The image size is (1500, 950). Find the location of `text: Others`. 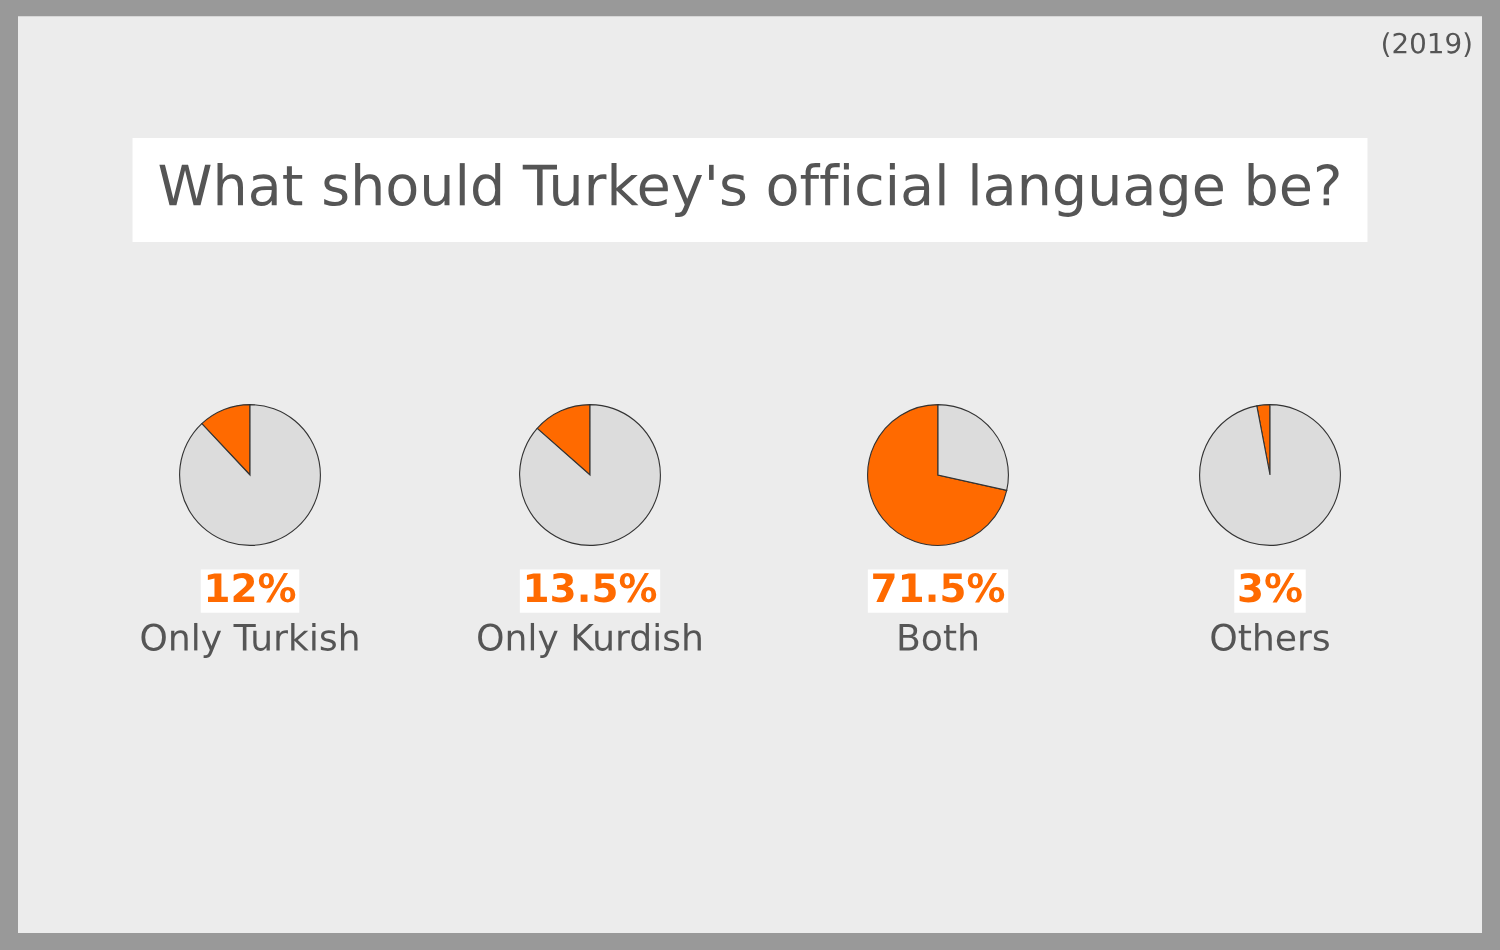

text: Others is located at coordinates (1270, 636).